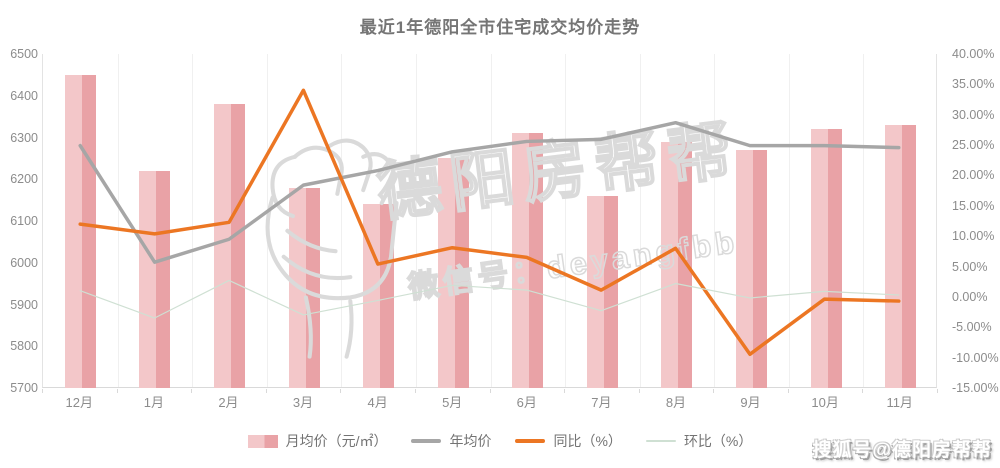  What do you see at coordinates (899, 402) in the screenshot?
I see `x-axis-label-11月: 11月` at bounding box center [899, 402].